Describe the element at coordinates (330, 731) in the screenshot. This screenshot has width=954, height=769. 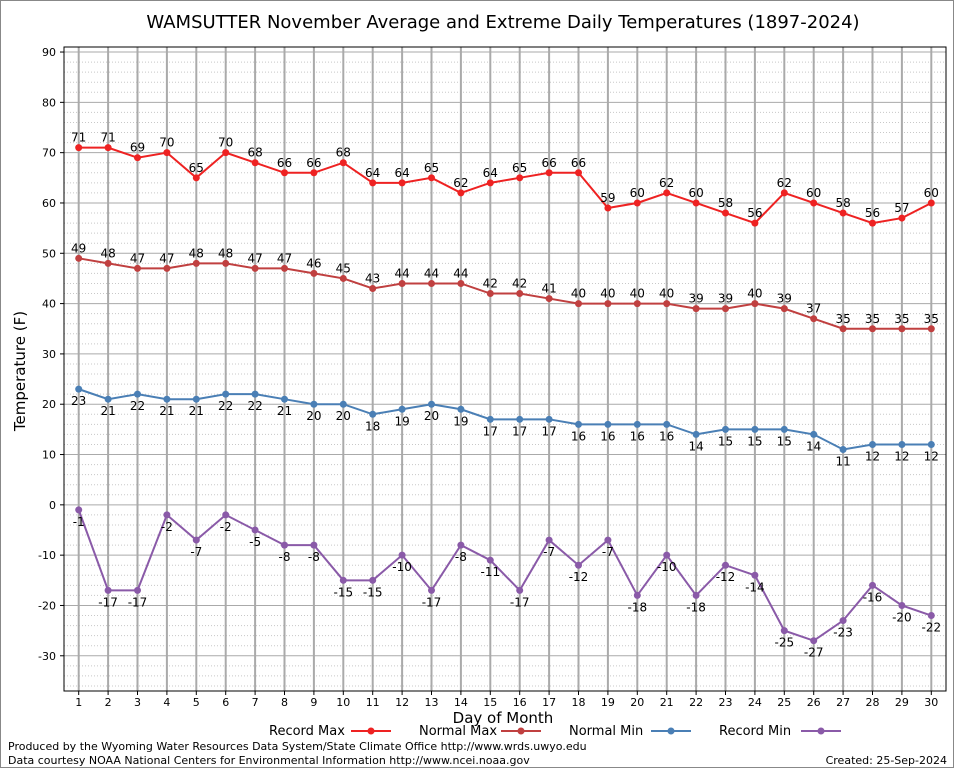
I see `legend-item-record-max: Record Max` at that location.